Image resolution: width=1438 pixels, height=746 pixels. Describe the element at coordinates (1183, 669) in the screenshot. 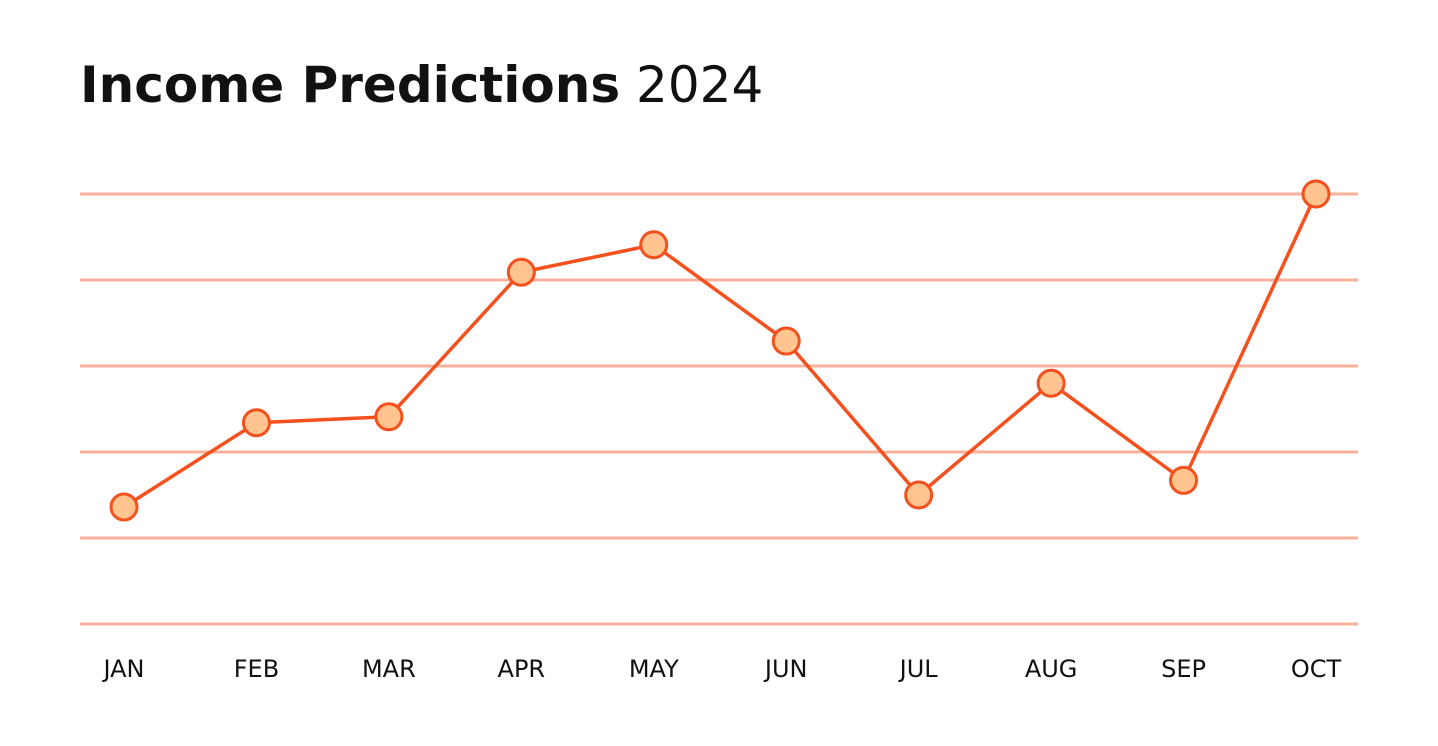

I see `x-tick-label: SEP` at that location.